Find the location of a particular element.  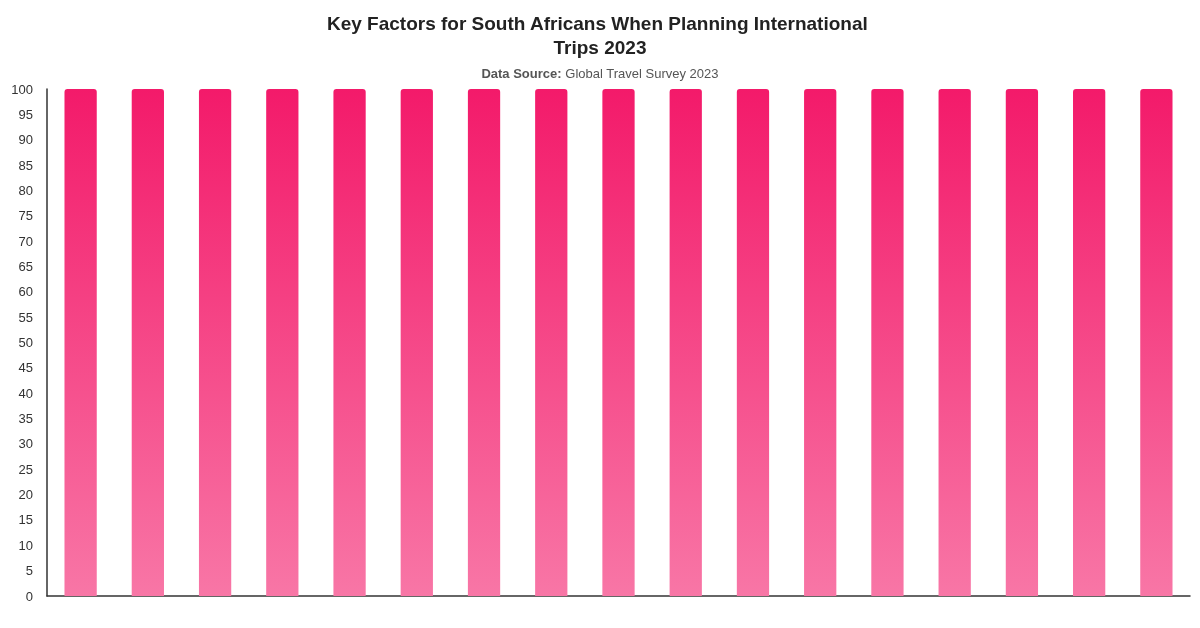

y-tick-label: 50 is located at coordinates (25, 342).